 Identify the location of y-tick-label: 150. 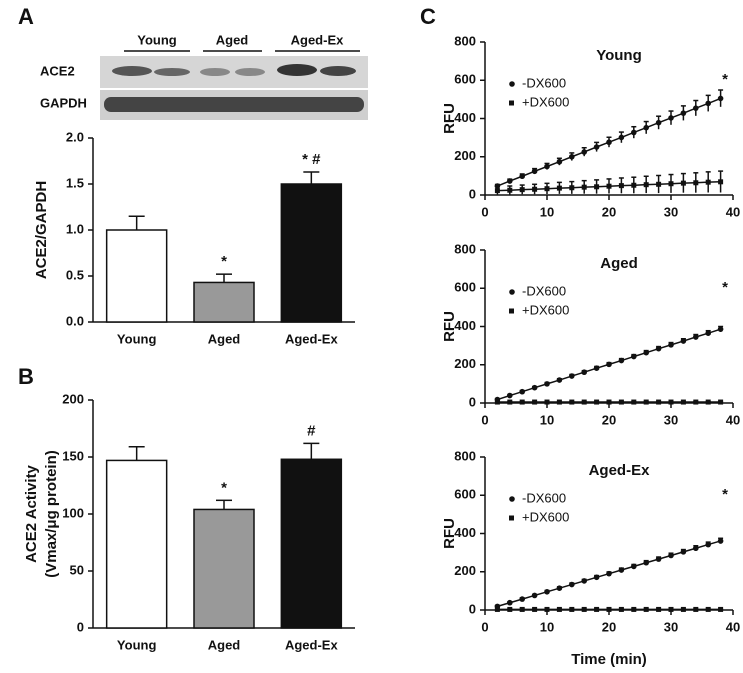
(73, 455).